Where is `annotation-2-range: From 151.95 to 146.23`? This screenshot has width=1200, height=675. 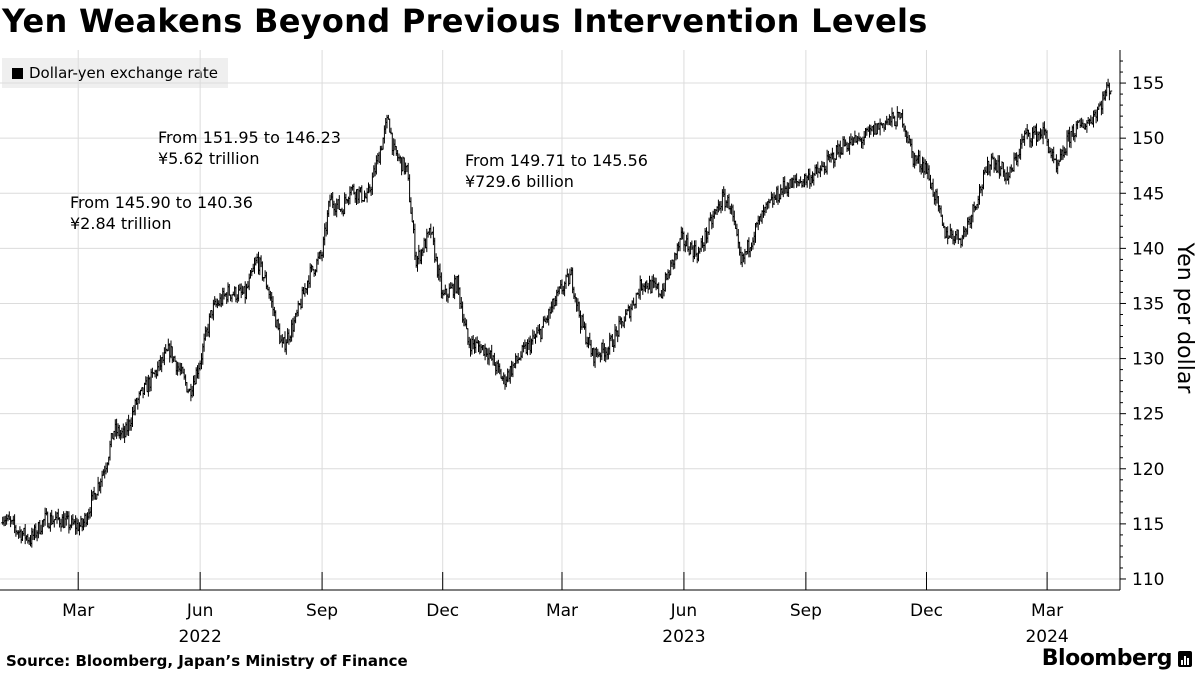 annotation-2-range: From 151.95 to 146.23 is located at coordinates (249, 137).